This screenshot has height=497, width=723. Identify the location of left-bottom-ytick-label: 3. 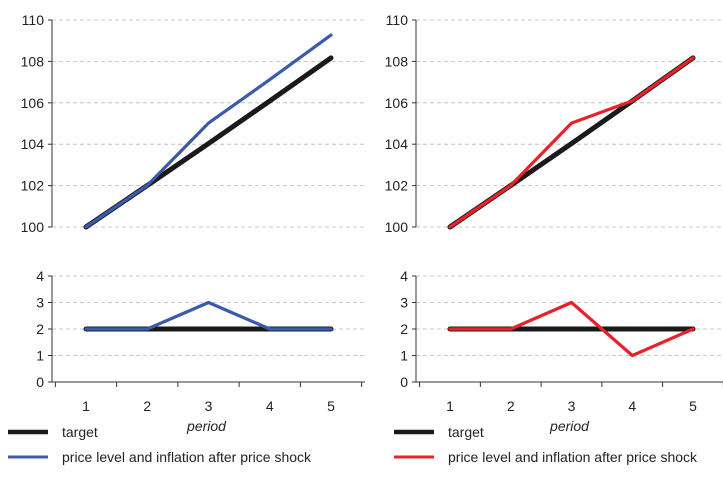
(40, 303).